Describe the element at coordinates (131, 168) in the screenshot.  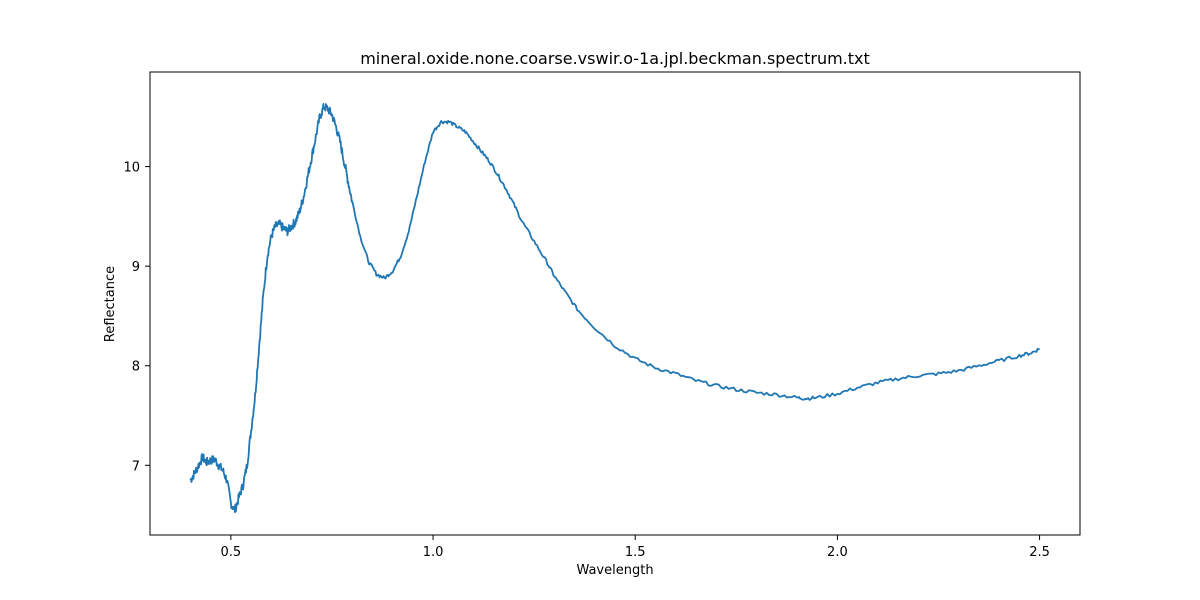
I see `y-tick-label: 10` at that location.